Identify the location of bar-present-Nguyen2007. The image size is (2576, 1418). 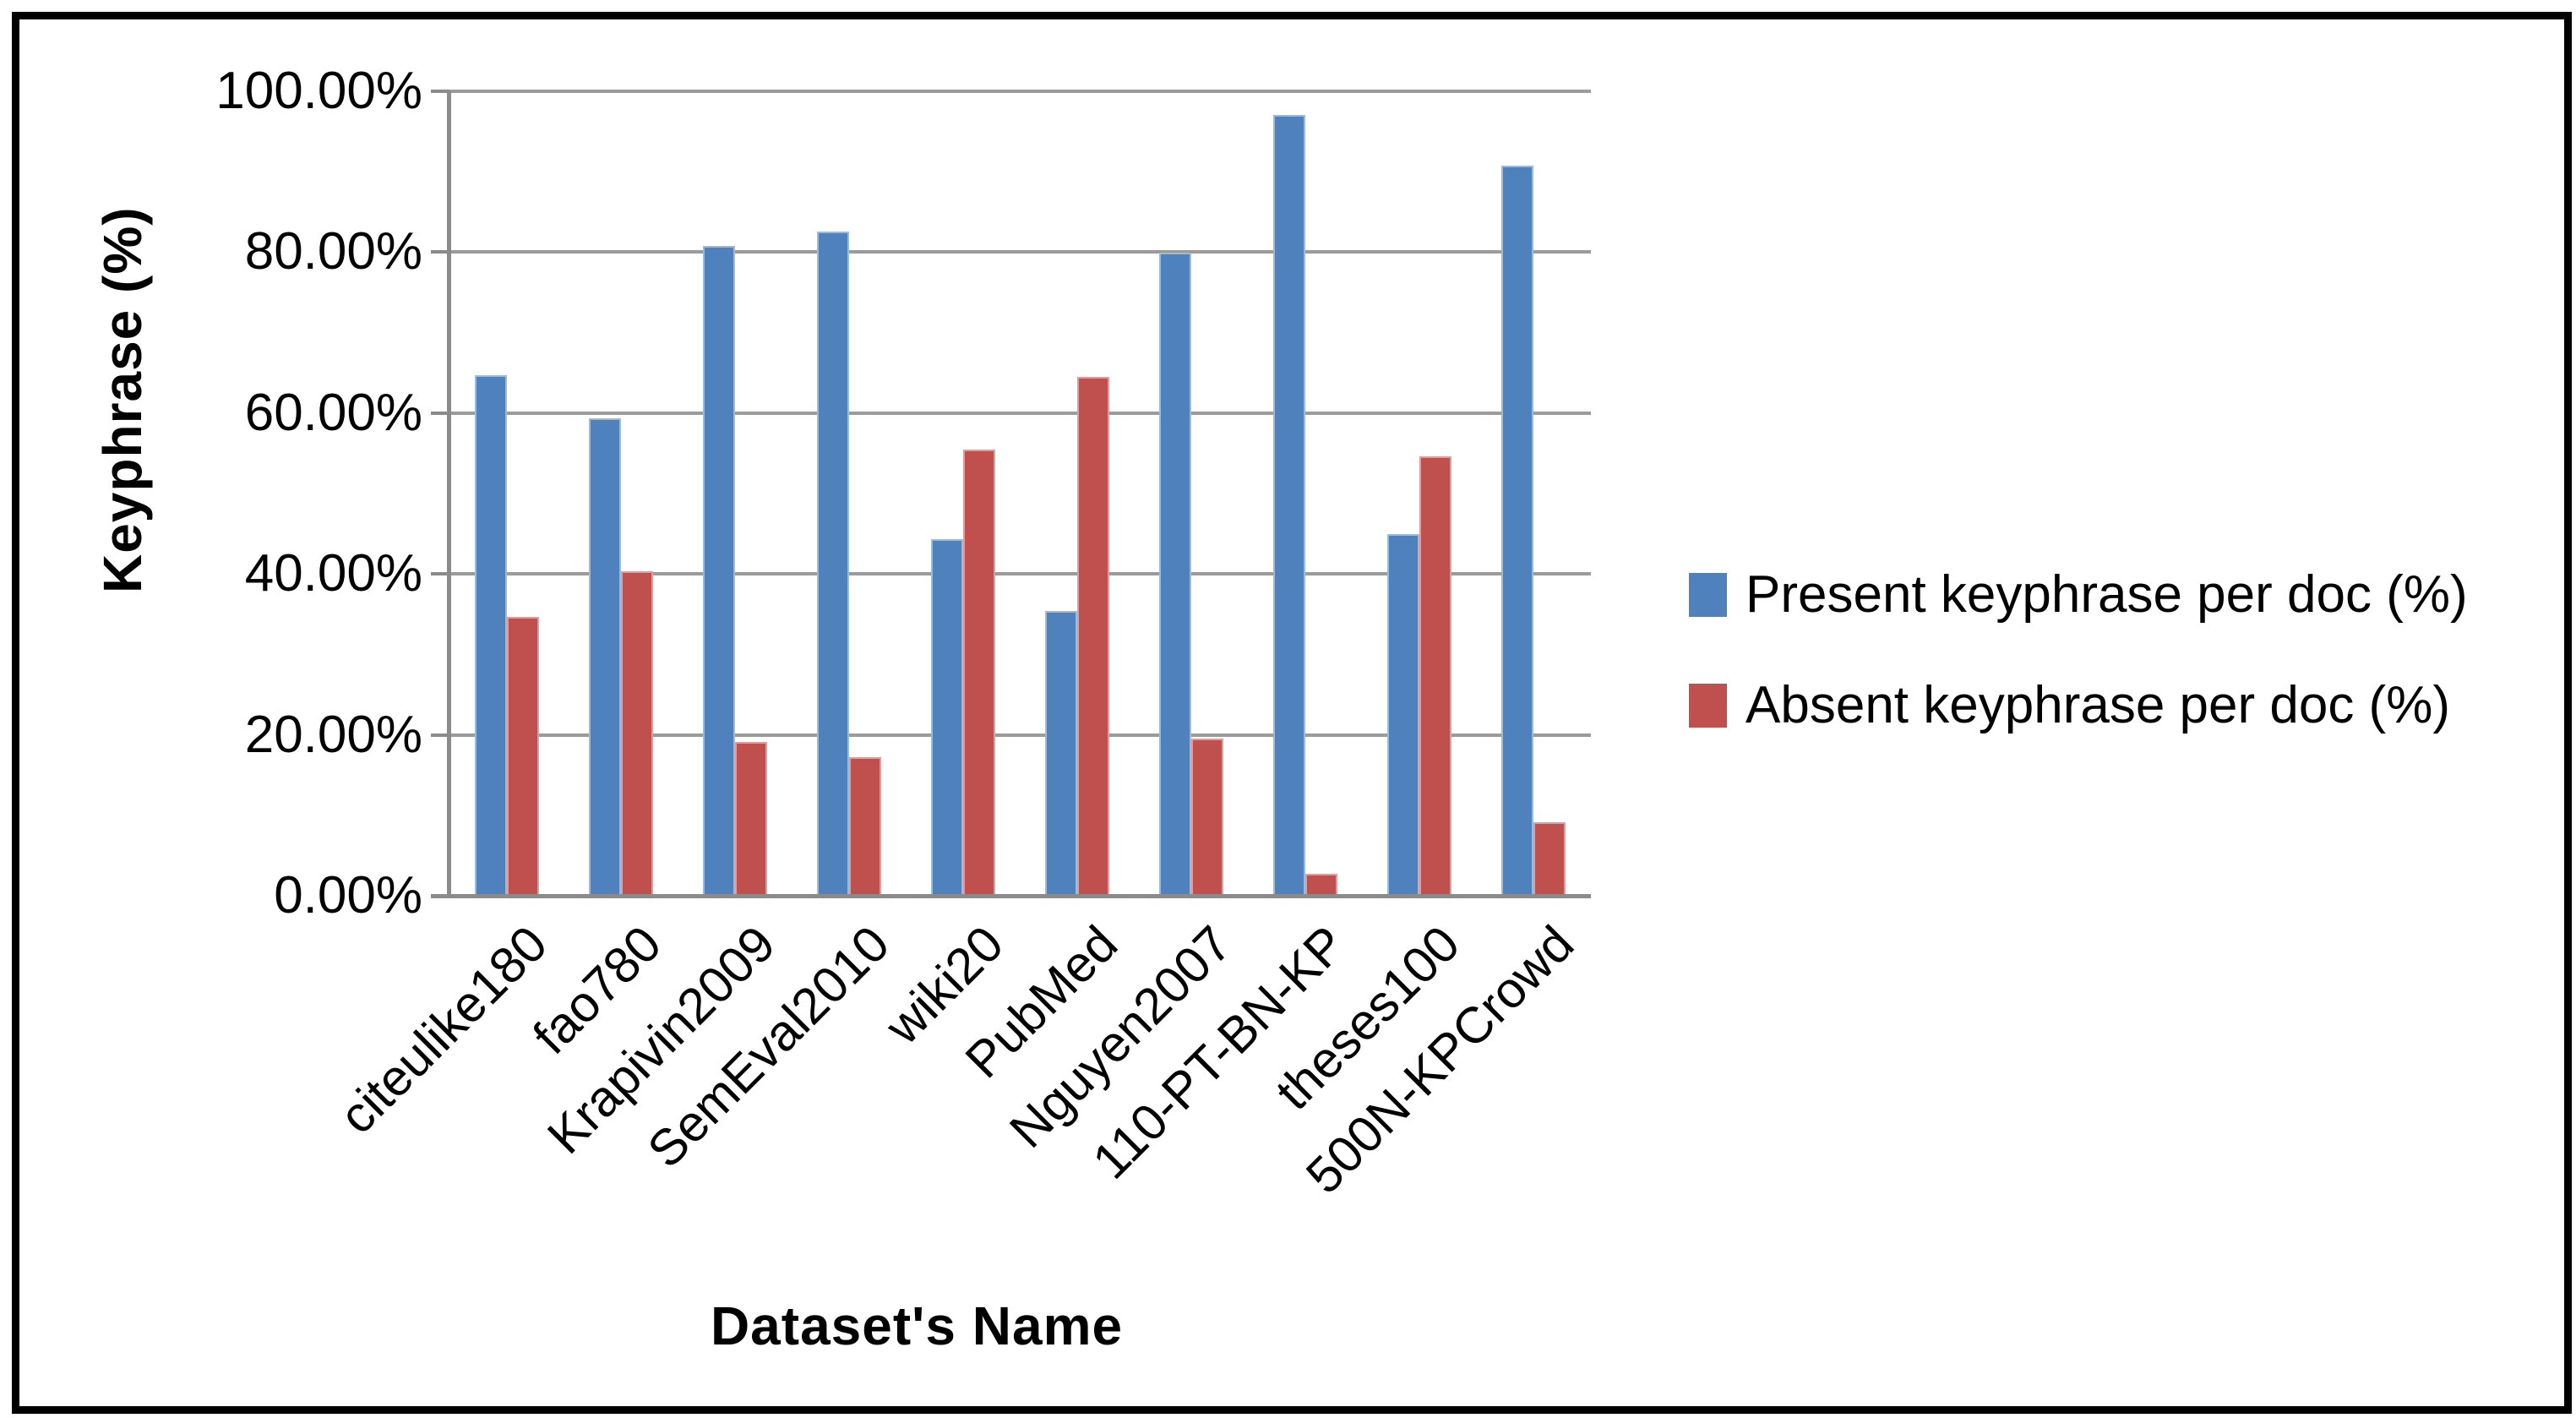
(1175, 574).